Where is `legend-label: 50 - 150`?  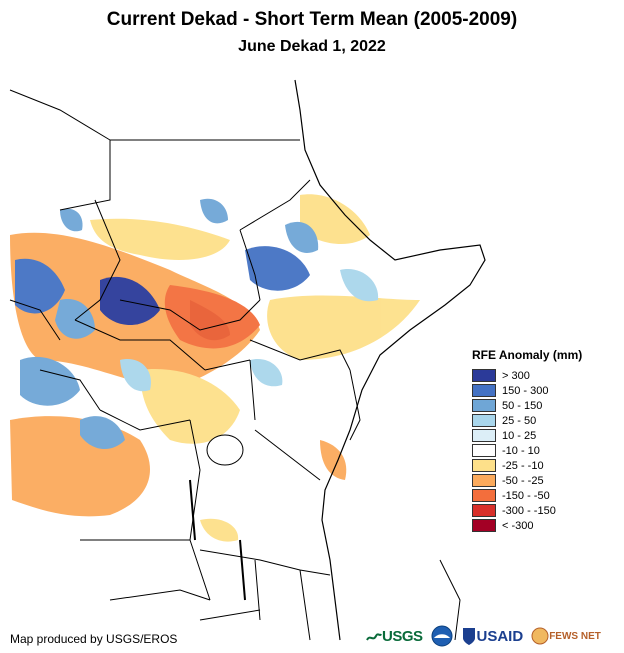
legend-label: 50 - 150 is located at coordinates (522, 405).